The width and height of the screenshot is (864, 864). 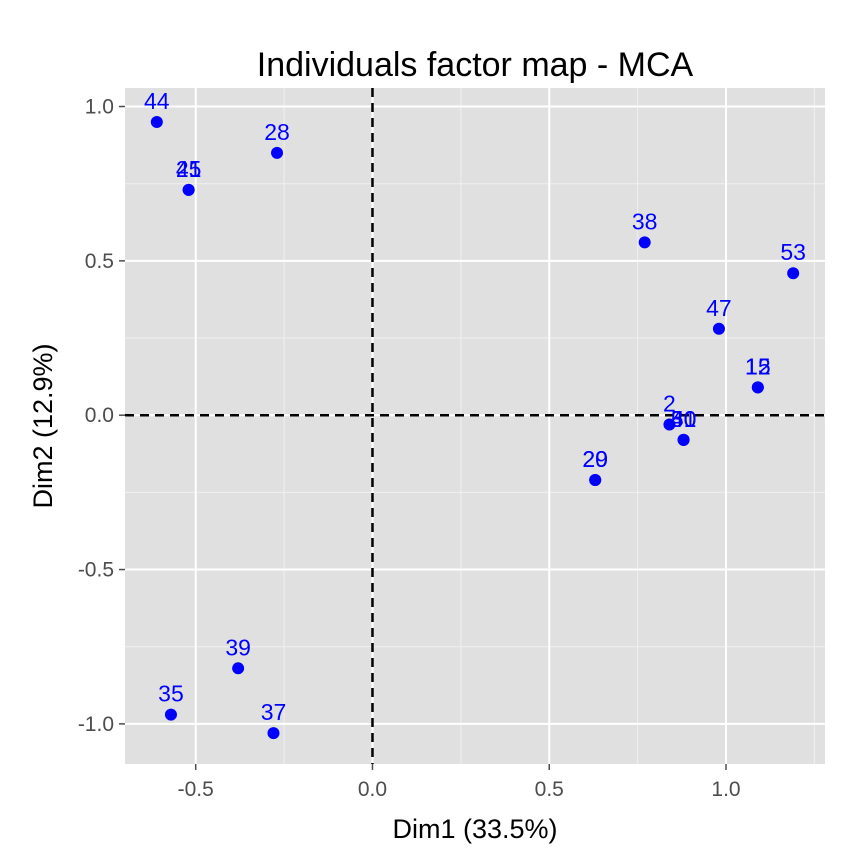 I want to click on point-label: 29, so click(x=595, y=459).